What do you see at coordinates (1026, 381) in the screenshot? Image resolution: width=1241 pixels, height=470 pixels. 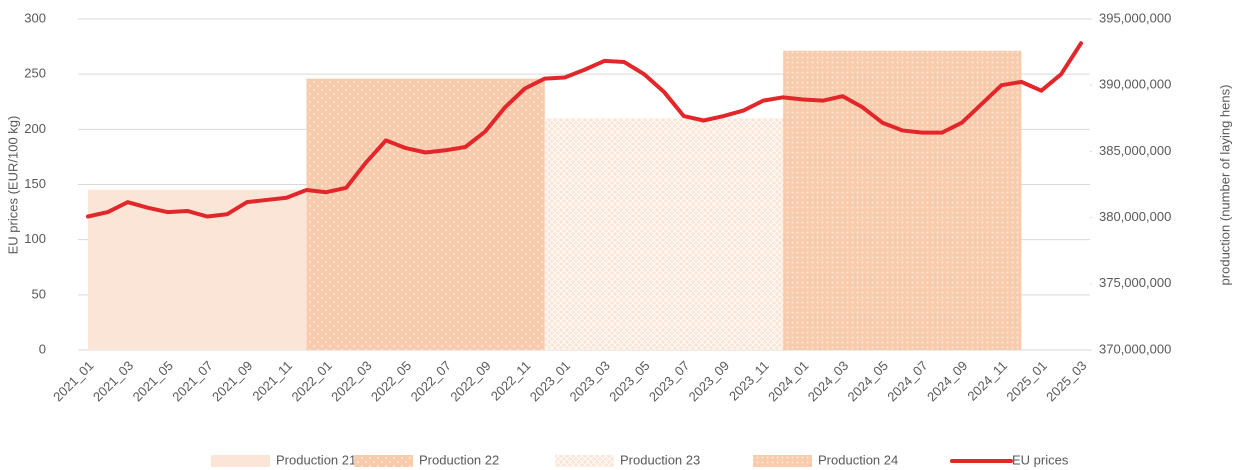 I see `x-tick-label: 2025_01` at bounding box center [1026, 381].